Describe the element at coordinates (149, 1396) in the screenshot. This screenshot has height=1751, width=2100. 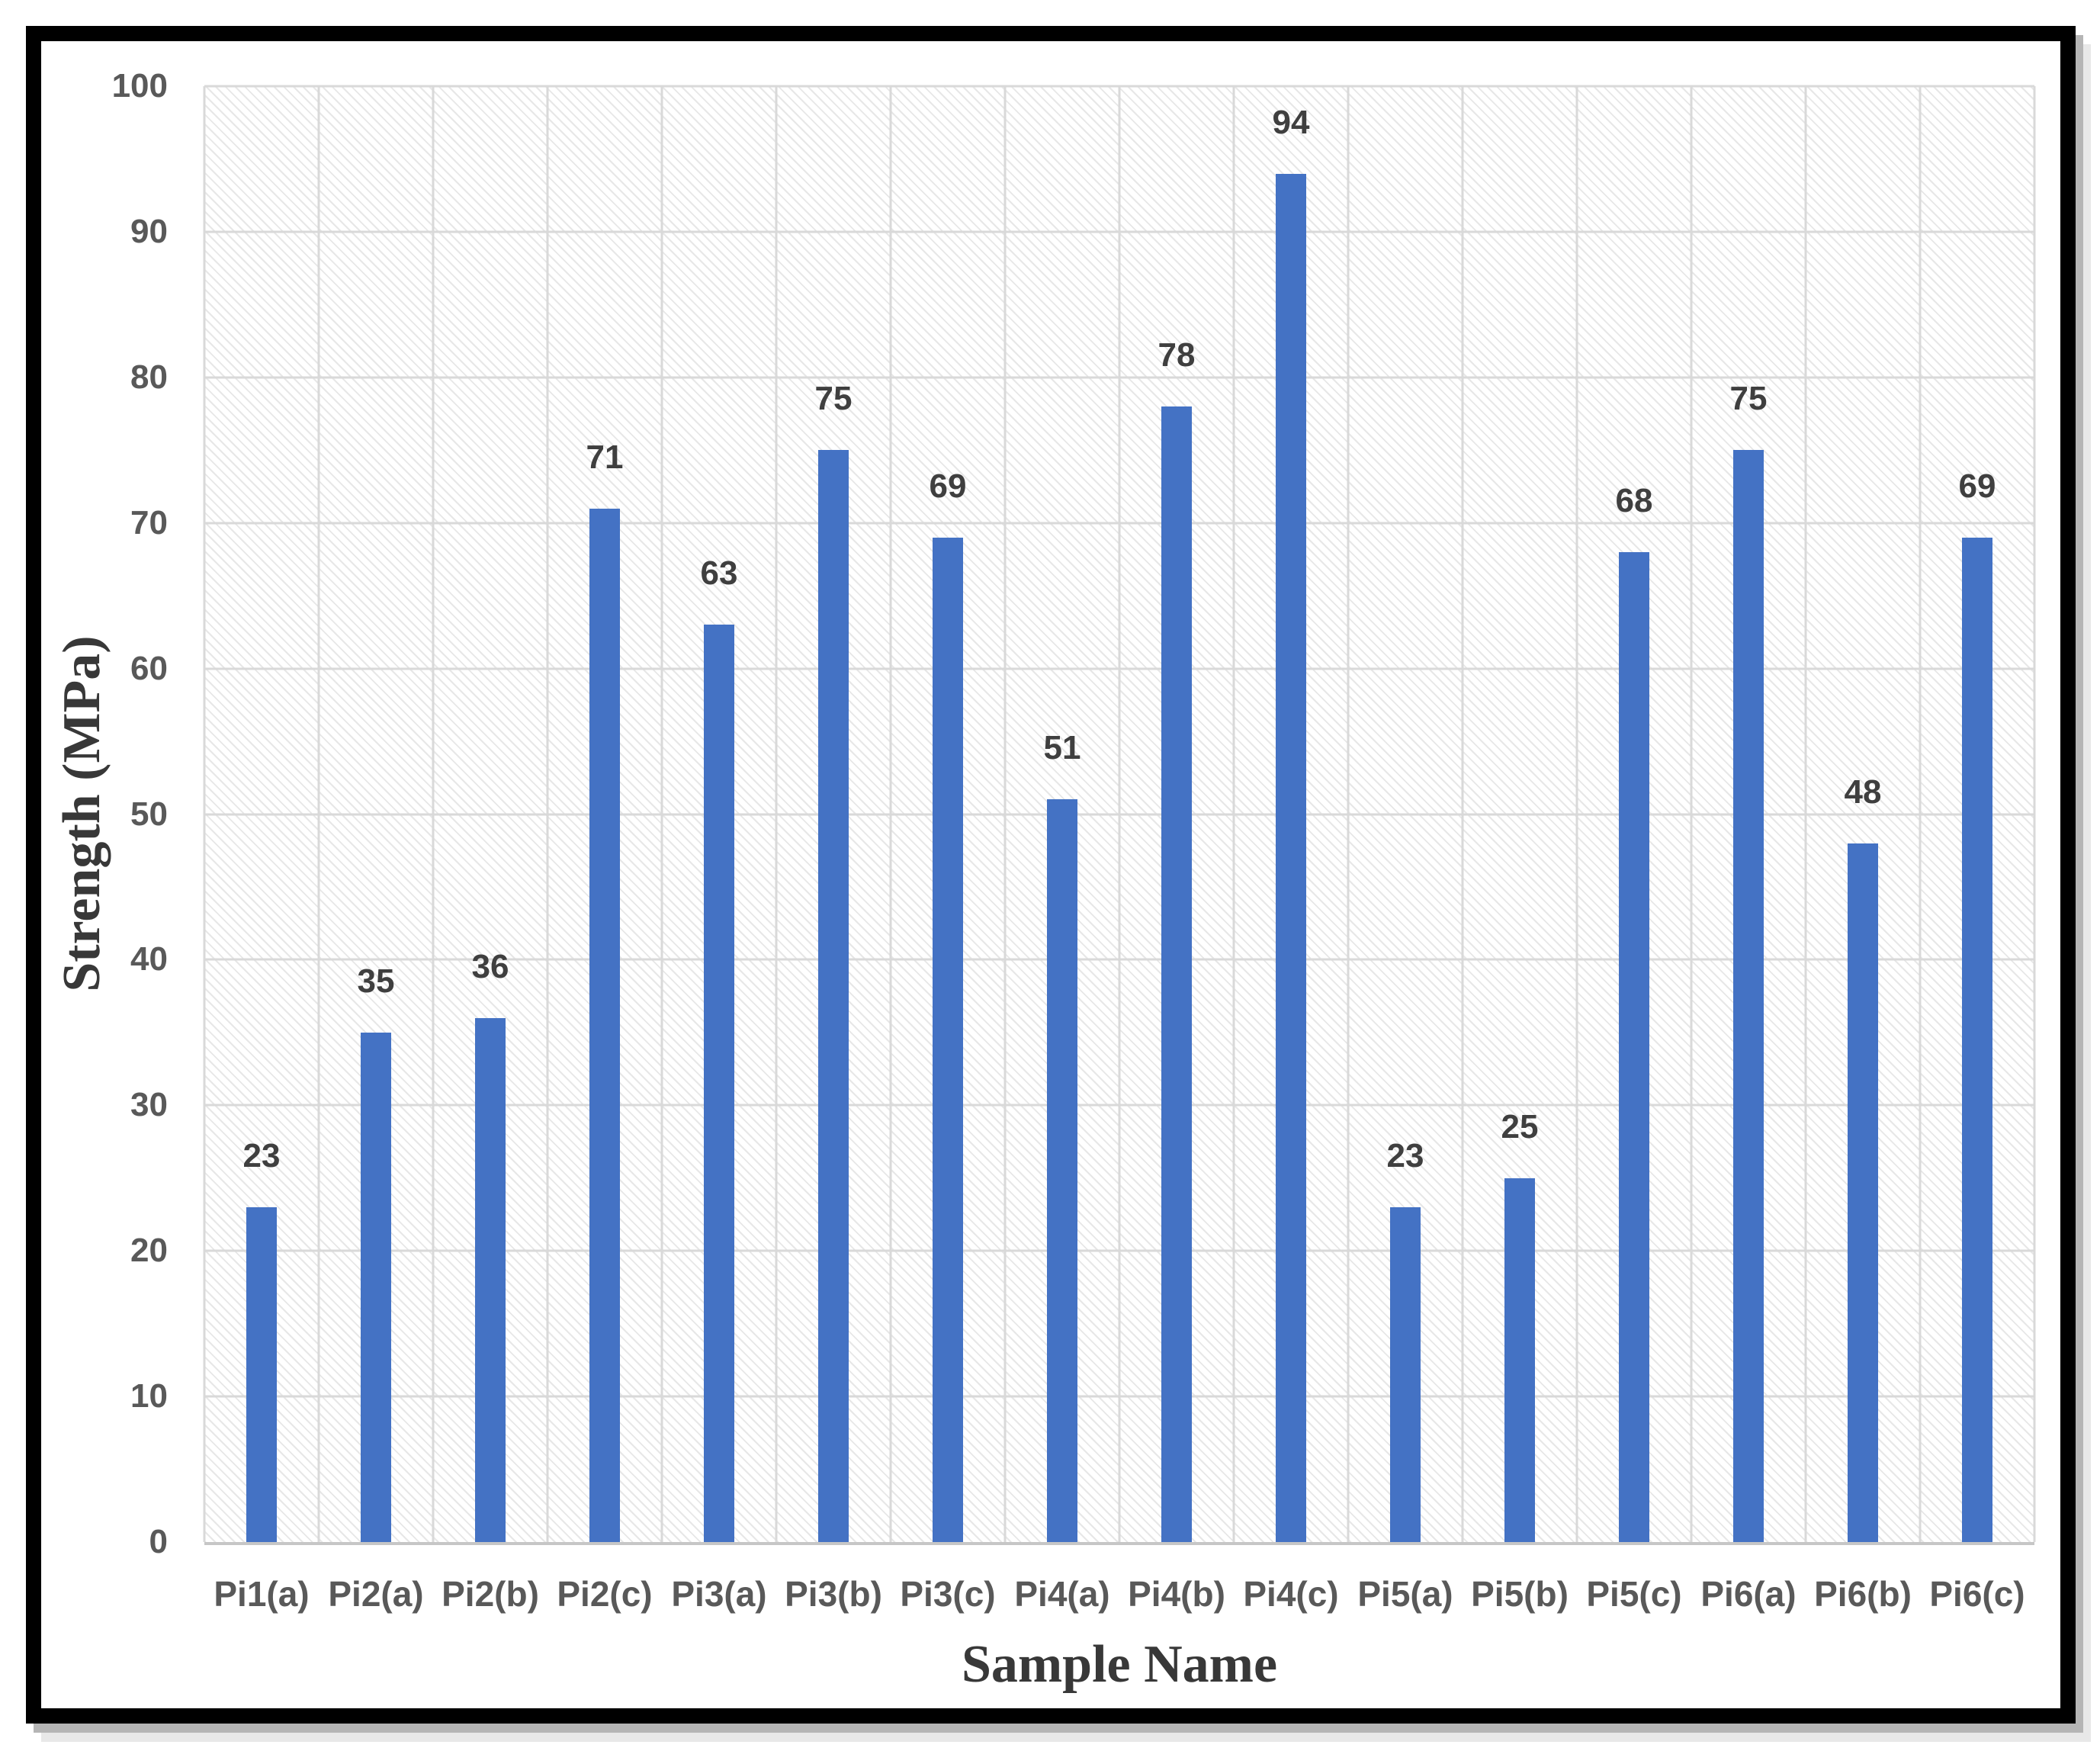
I see `y-tick-label: 10` at that location.